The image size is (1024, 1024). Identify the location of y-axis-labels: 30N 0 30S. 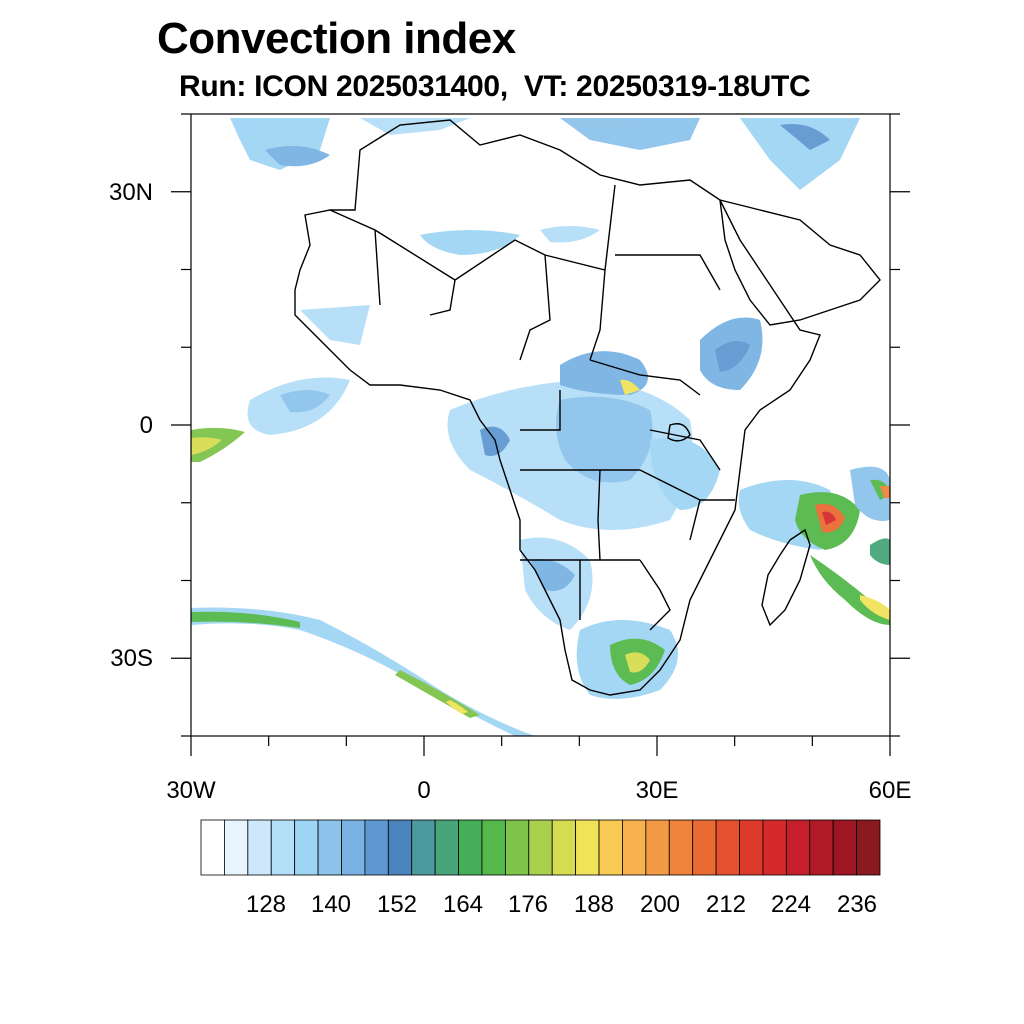
(131, 425).